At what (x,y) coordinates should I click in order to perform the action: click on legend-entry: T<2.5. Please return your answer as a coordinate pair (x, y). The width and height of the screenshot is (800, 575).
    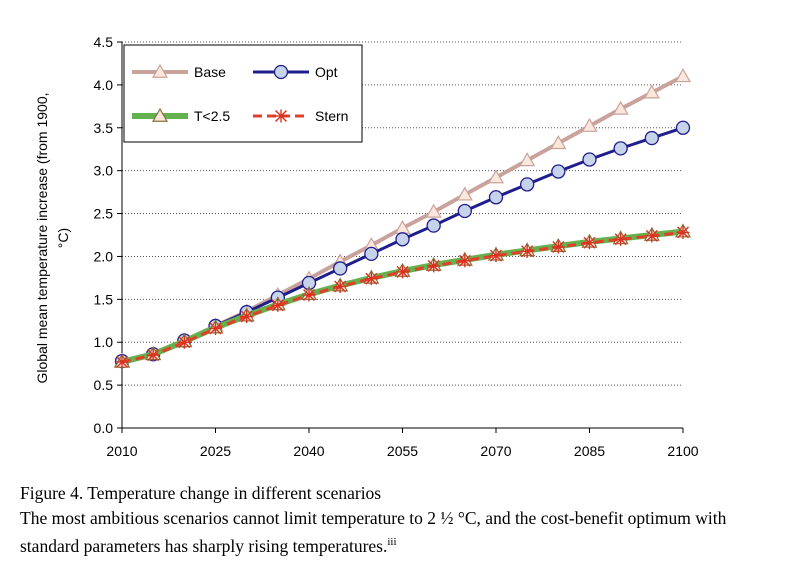
    Looking at the image, I should click on (181, 115).